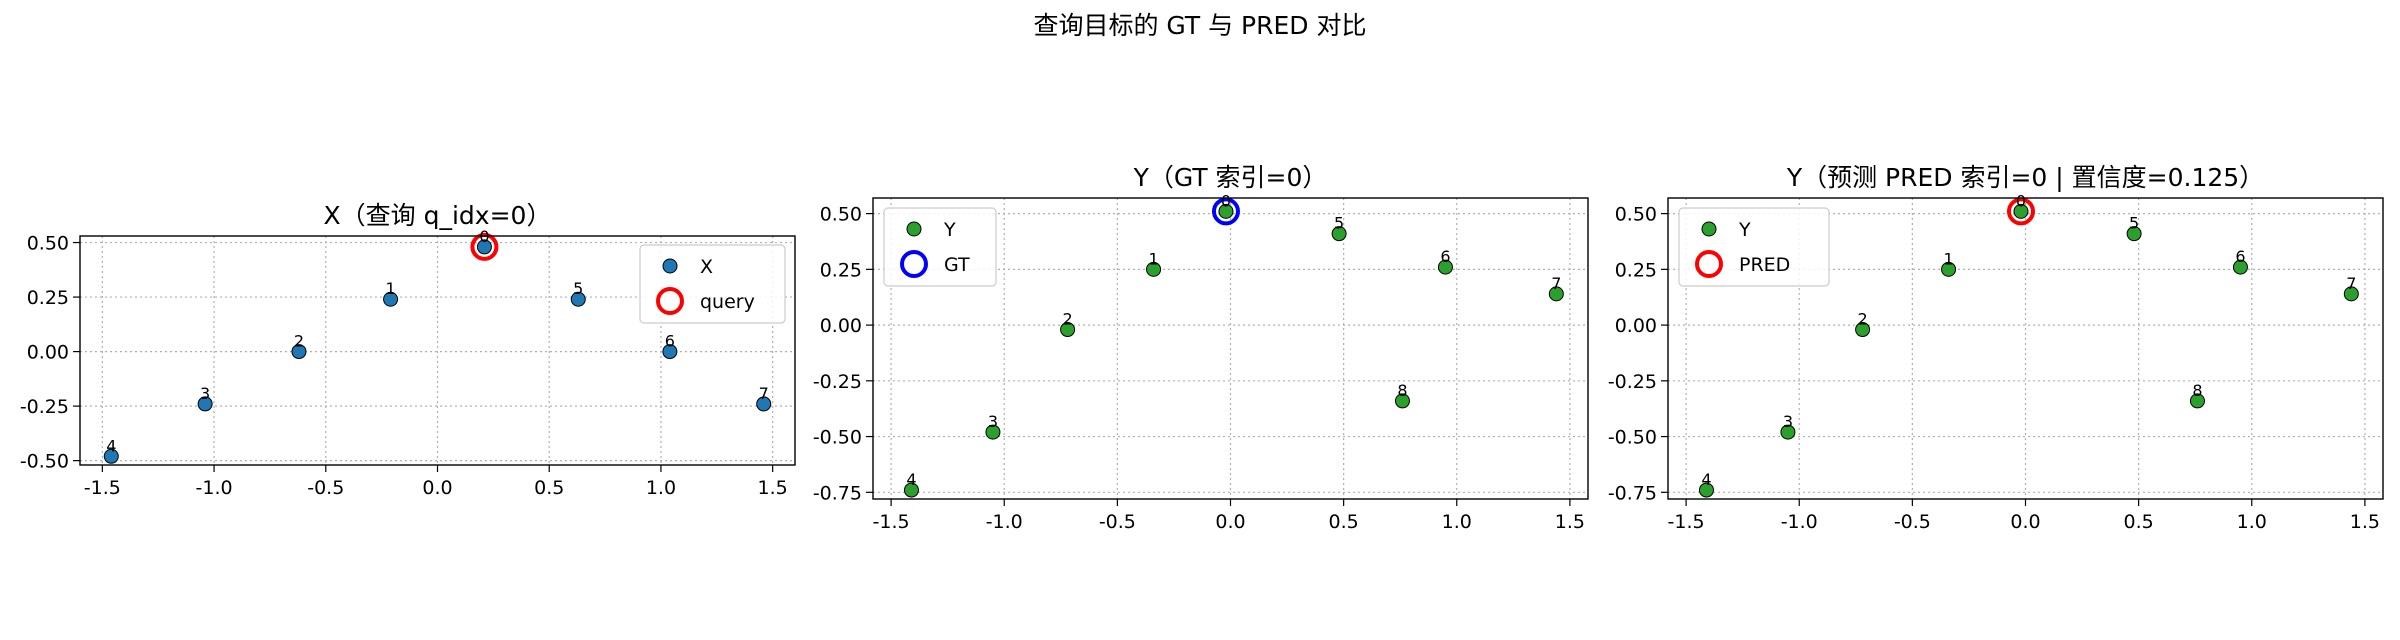 The image size is (2400, 640). Describe the element at coordinates (2021, 200) in the screenshot. I see `point-label: 0` at that location.